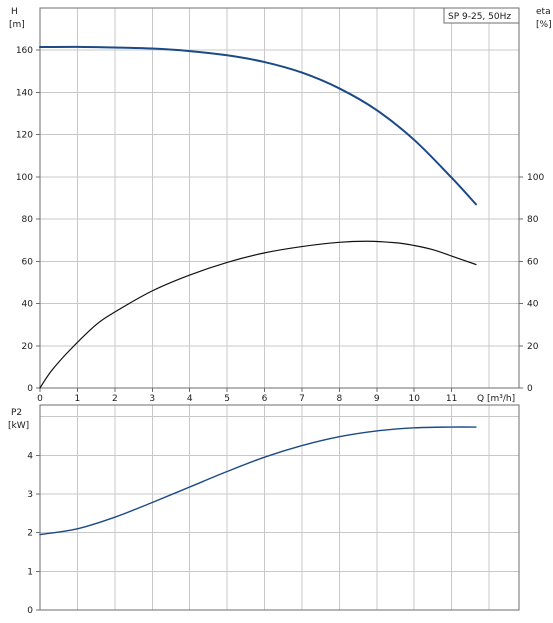  Describe the element at coordinates (227, 399) in the screenshot. I see `x-axis-tick-label: 5` at that location.